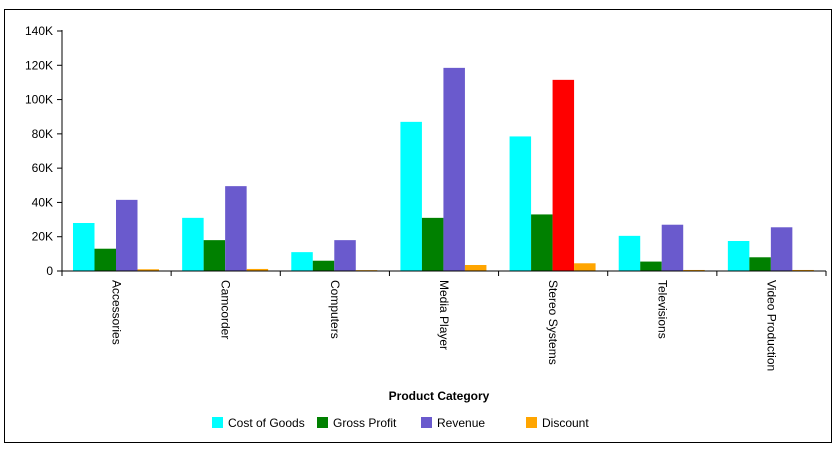  I want to click on bar-discount-stereo-systems, so click(585, 267).